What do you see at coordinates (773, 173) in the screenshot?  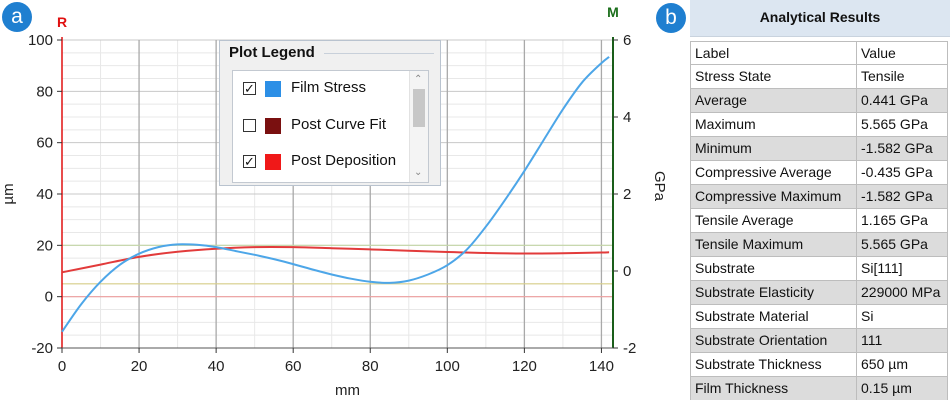 I see `row-label-cell: Compressive Average` at bounding box center [773, 173].